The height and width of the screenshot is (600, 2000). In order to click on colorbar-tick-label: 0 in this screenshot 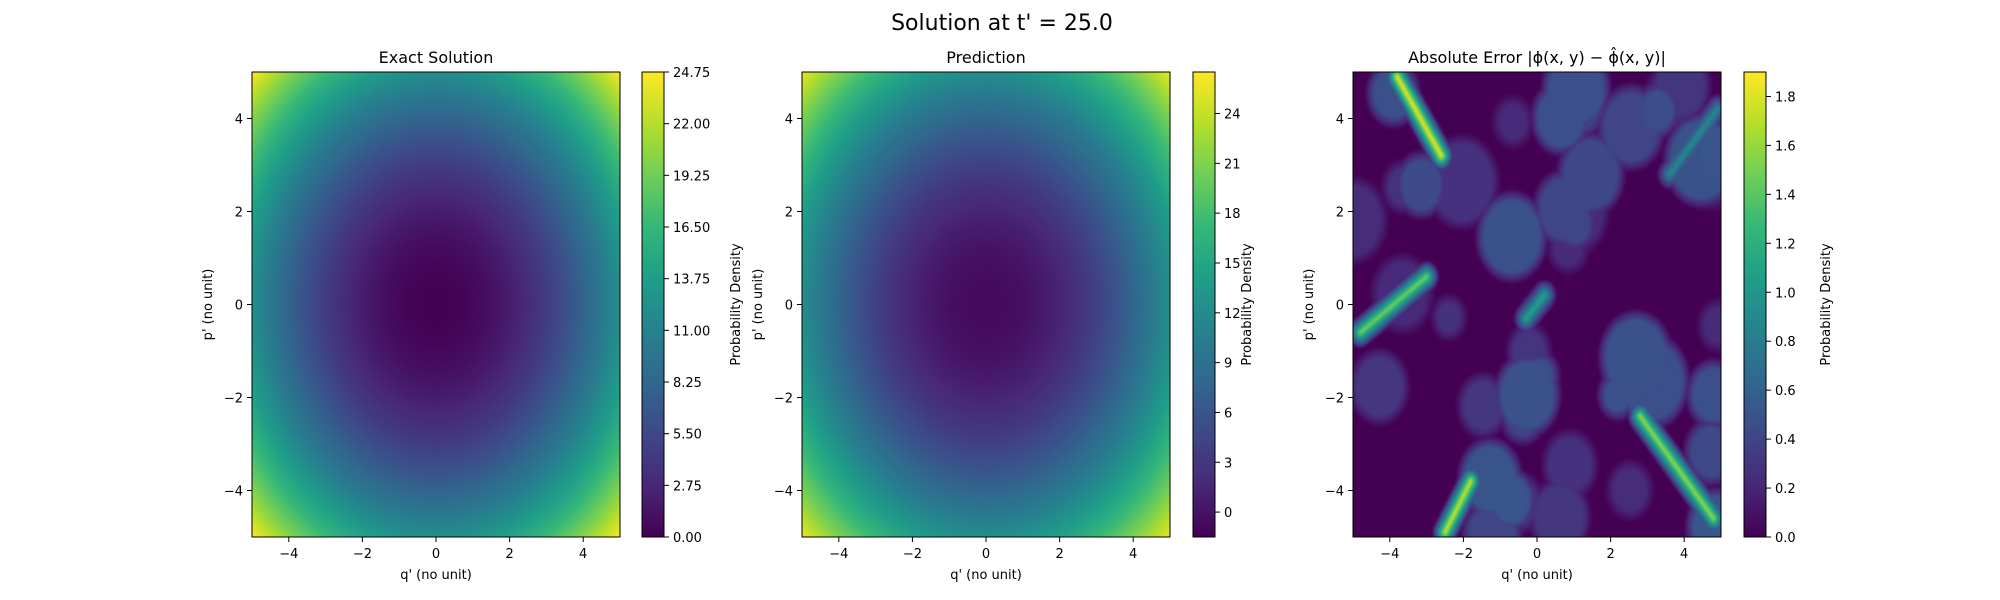, I will do `click(1228, 513)`.